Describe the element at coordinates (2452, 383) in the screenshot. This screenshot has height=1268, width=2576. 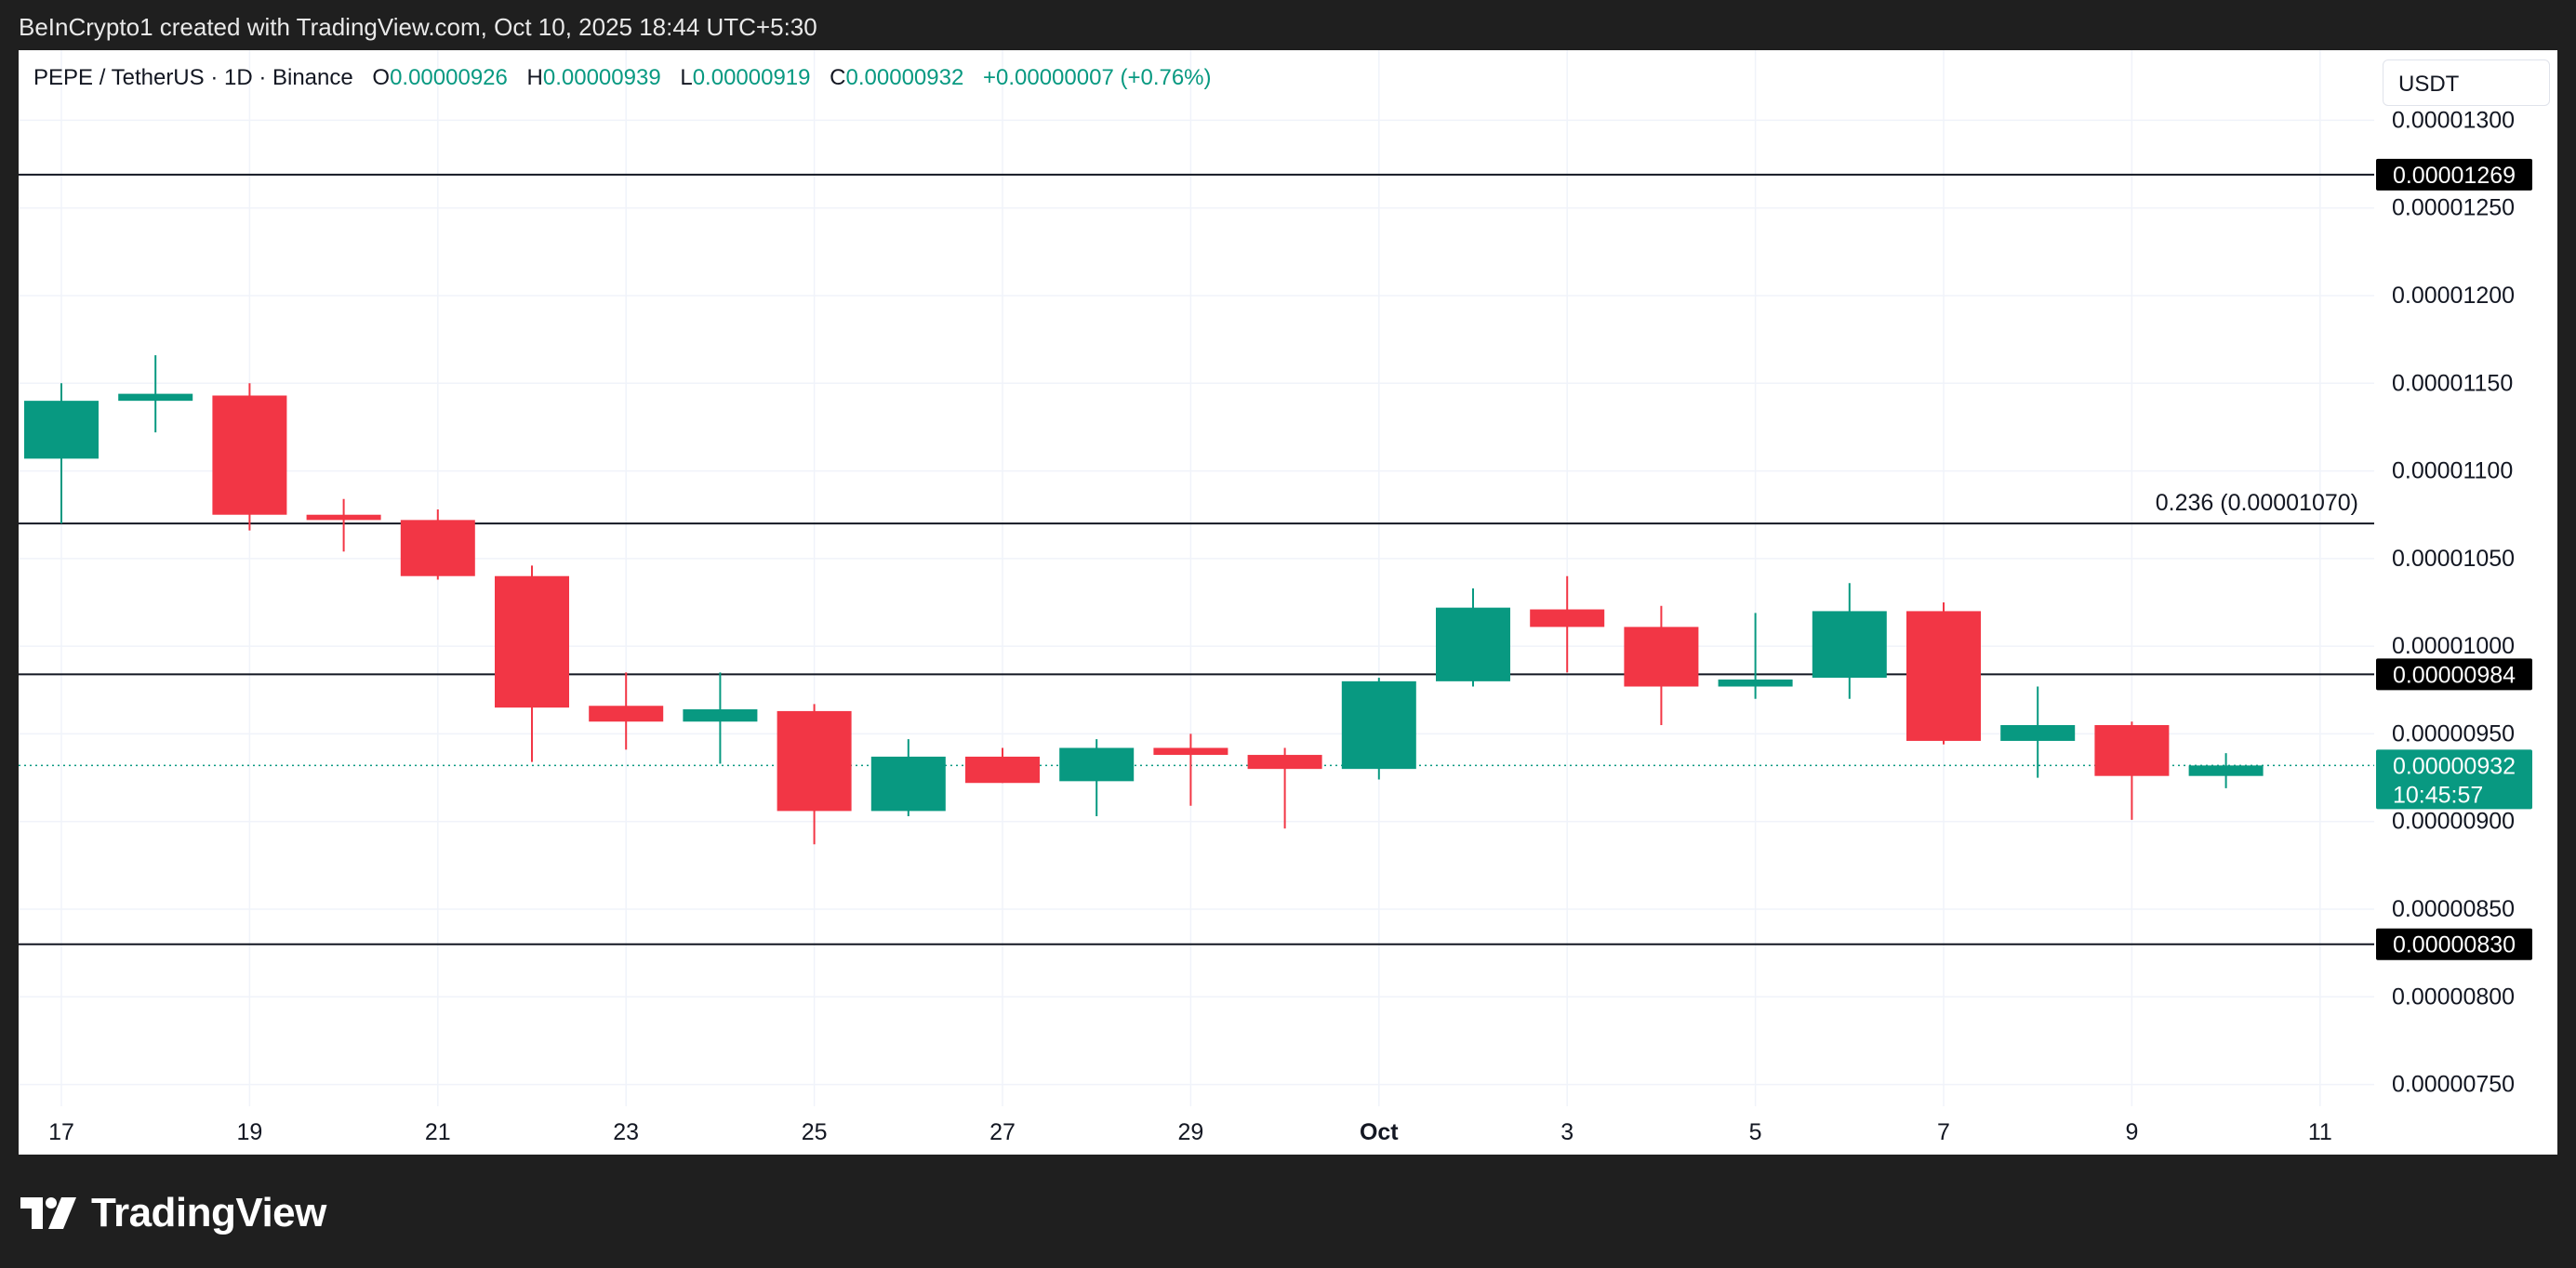
I see `y-tick-label: 0.00001150` at that location.